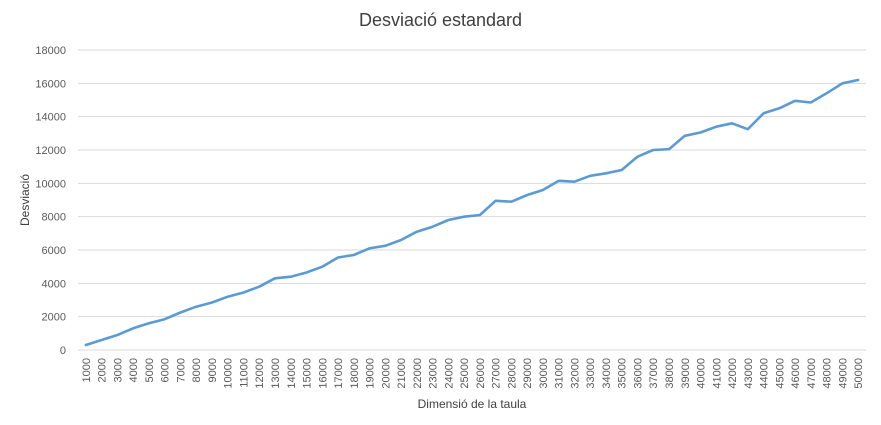 The width and height of the screenshot is (881, 425). What do you see at coordinates (780, 373) in the screenshot?
I see `x-tick-label: 45000` at bounding box center [780, 373].